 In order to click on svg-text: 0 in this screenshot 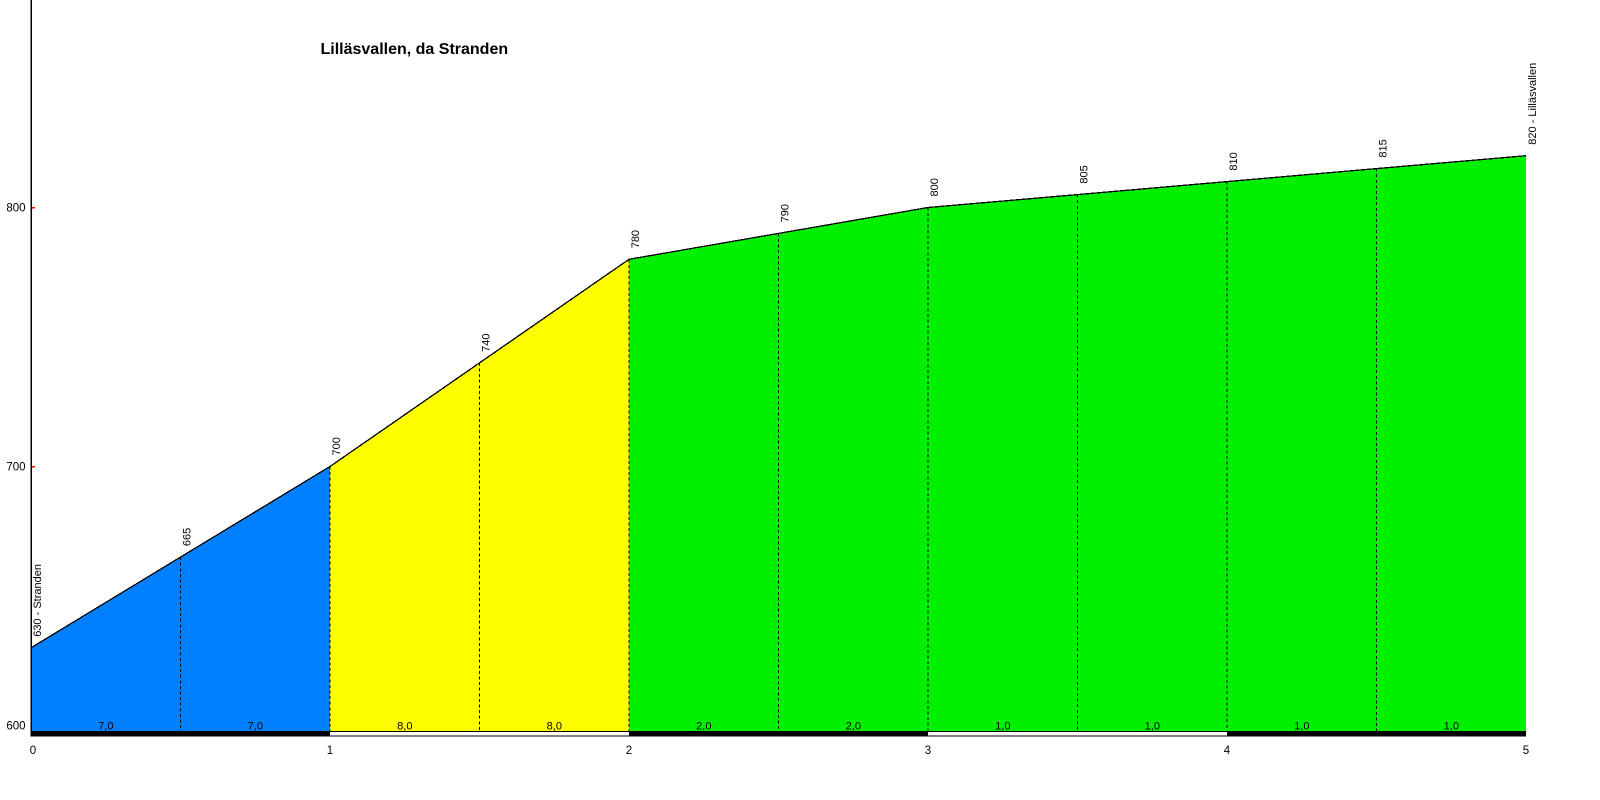, I will do `click(33, 751)`.